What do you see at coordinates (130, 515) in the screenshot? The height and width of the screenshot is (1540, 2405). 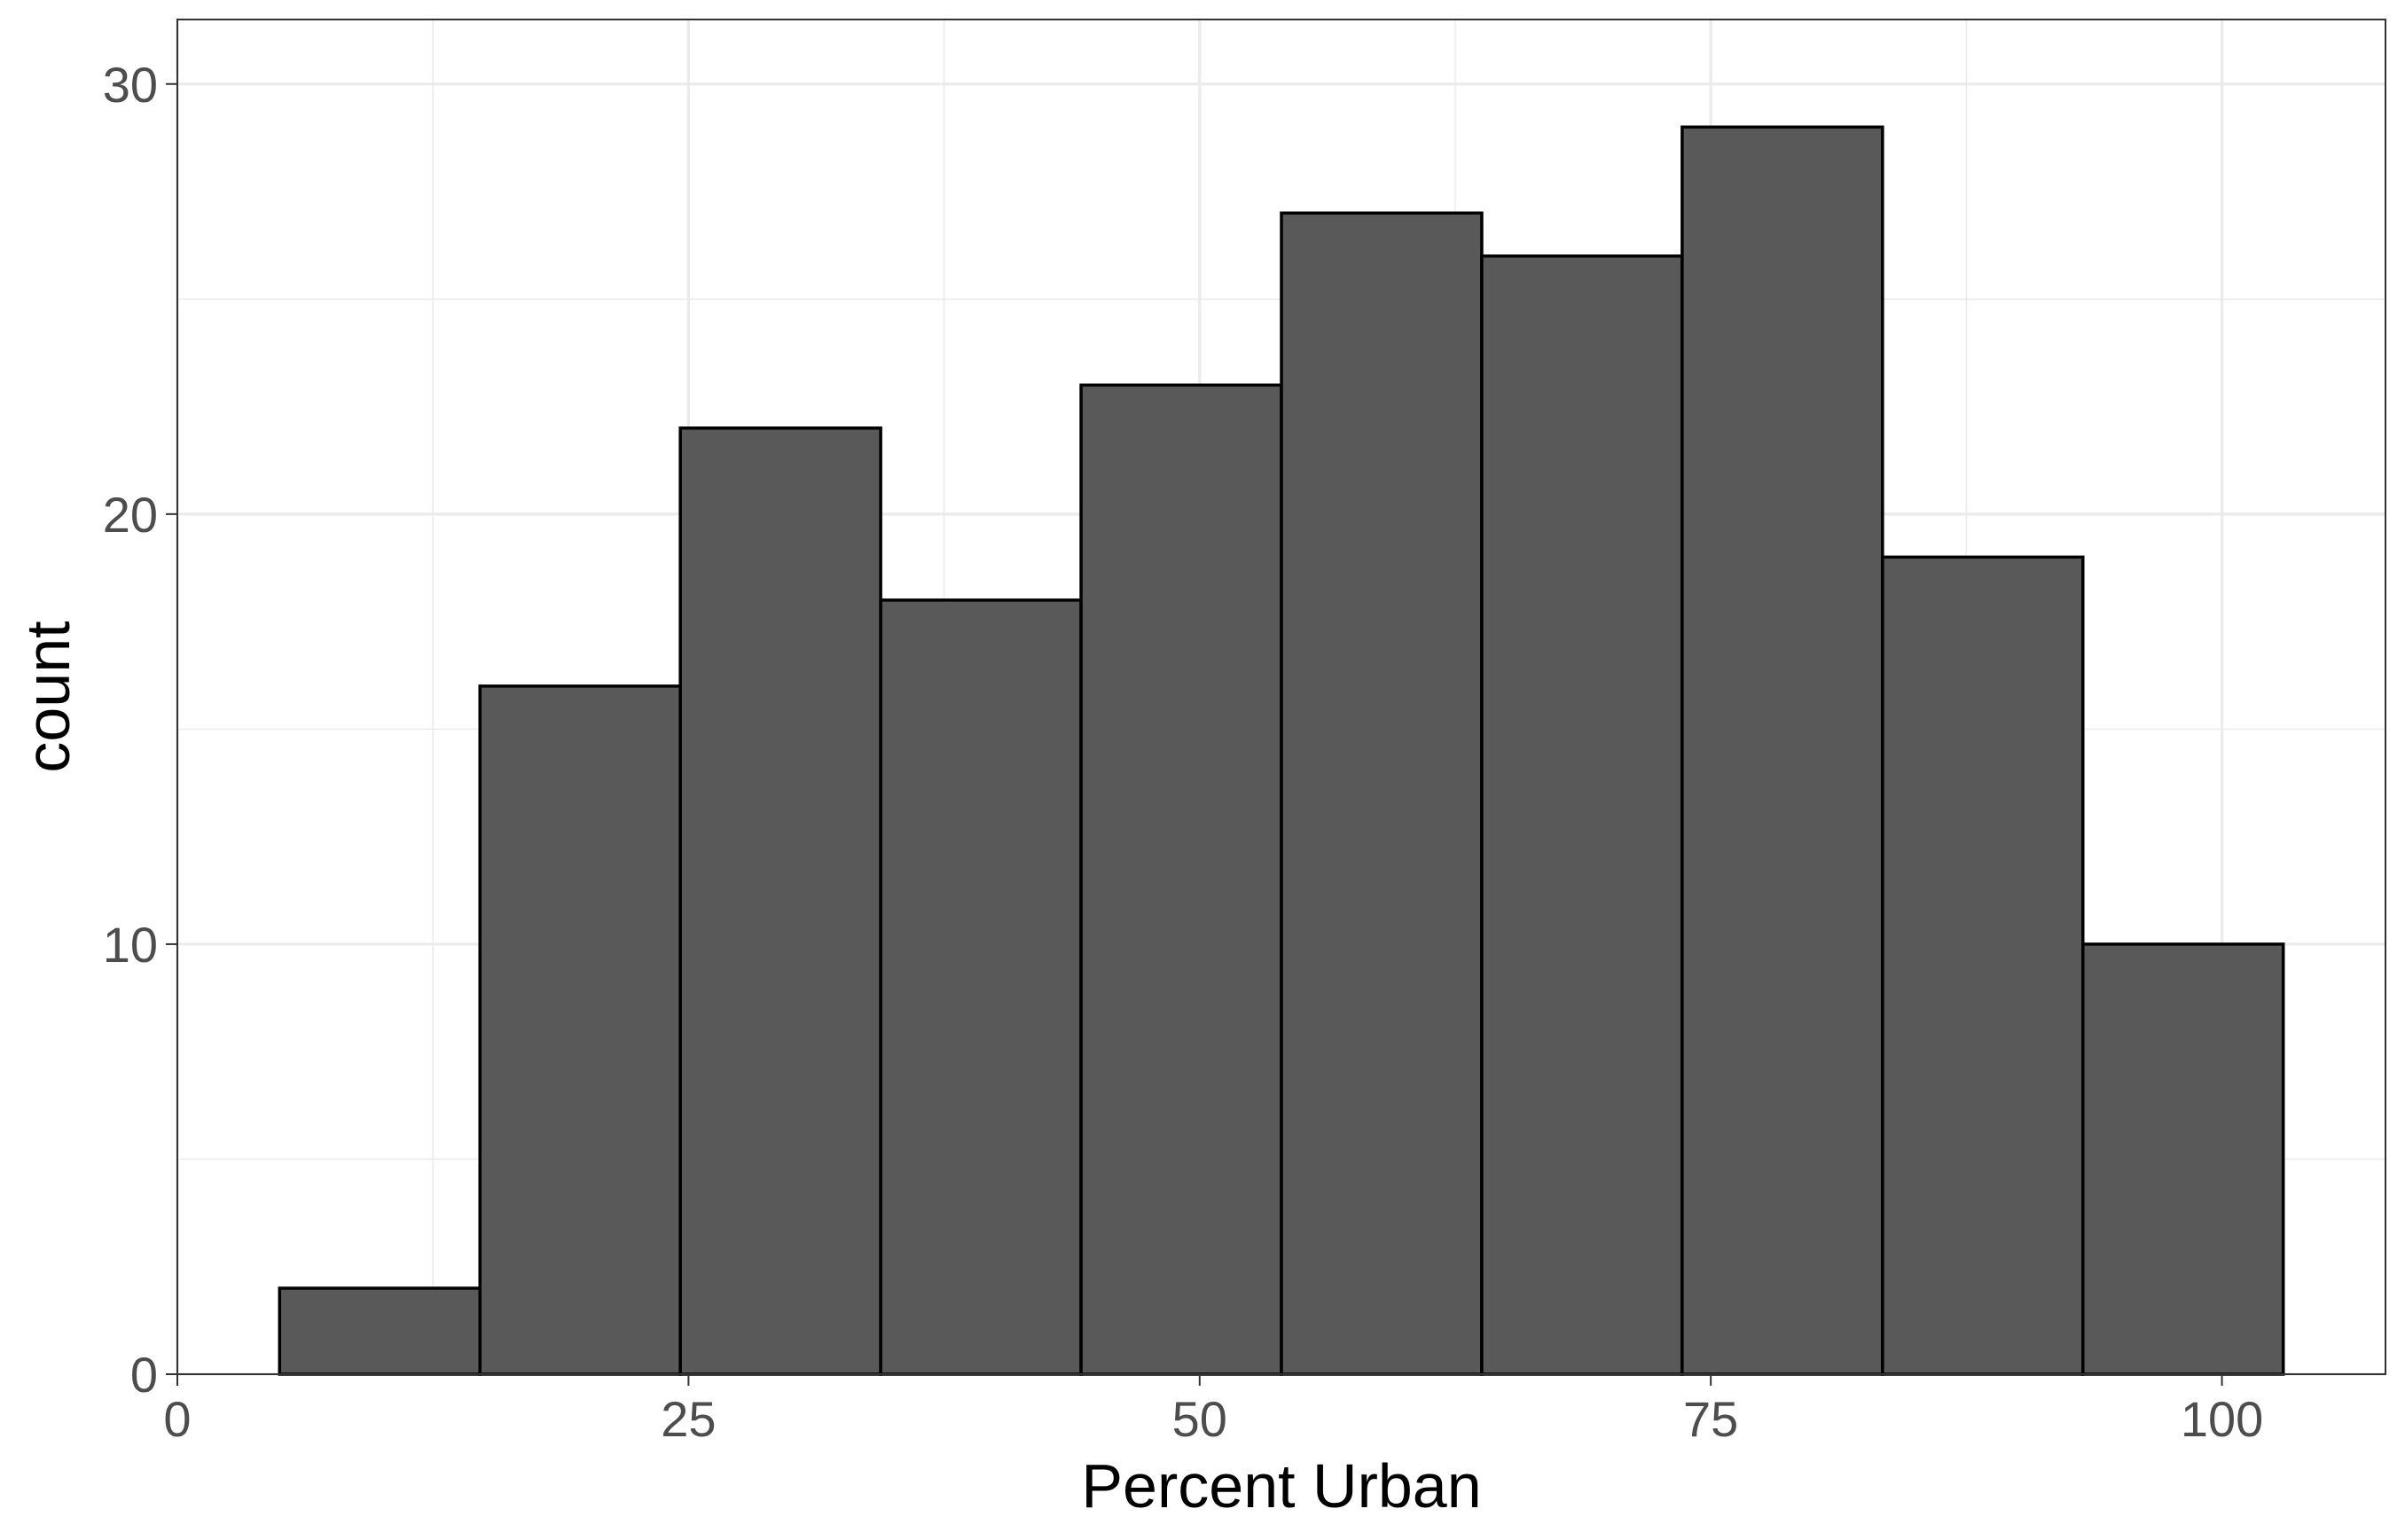 I see `y-tick-label: 20` at bounding box center [130, 515].